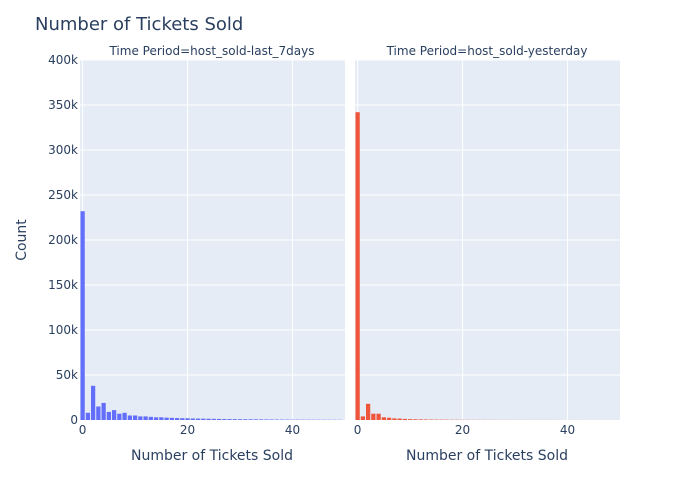 Image resolution: width=700 pixels, height=504 pixels. What do you see at coordinates (211, 51) in the screenshot?
I see `facet-label-last-7days: Time Period=host_sold-last_7days` at bounding box center [211, 51].